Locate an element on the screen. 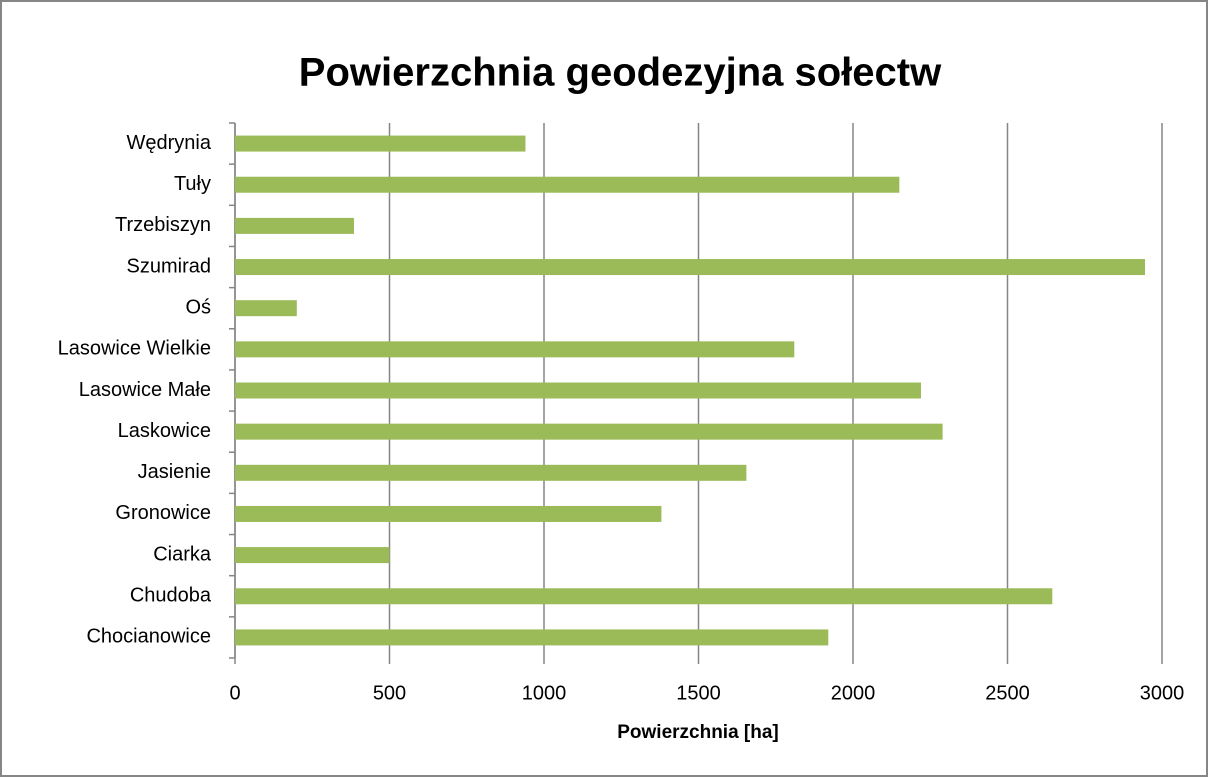  y-tick-label: Chocianowice is located at coordinates (148, 637).